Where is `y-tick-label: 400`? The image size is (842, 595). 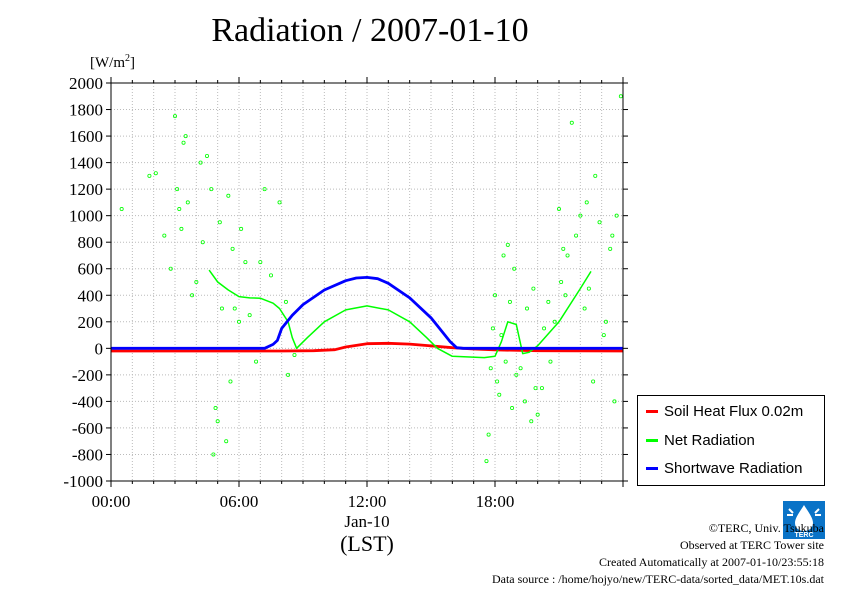
y-tick-label: 400 is located at coordinates (91, 295).